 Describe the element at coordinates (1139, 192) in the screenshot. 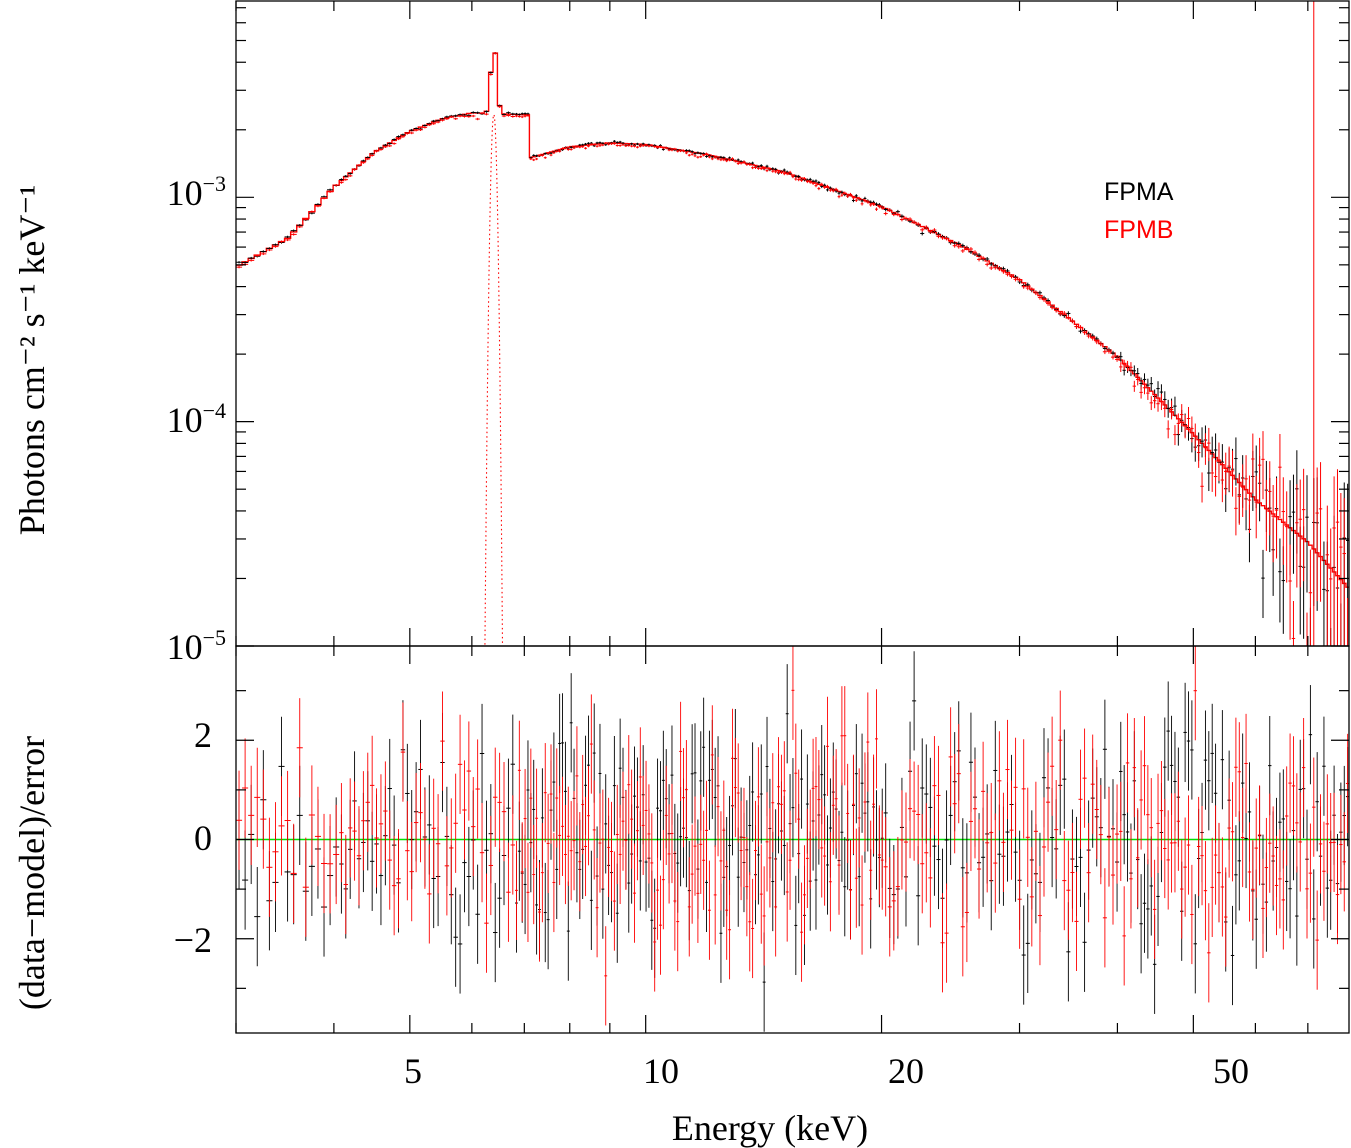

I see `legend-entry-fpma: FPMA` at that location.